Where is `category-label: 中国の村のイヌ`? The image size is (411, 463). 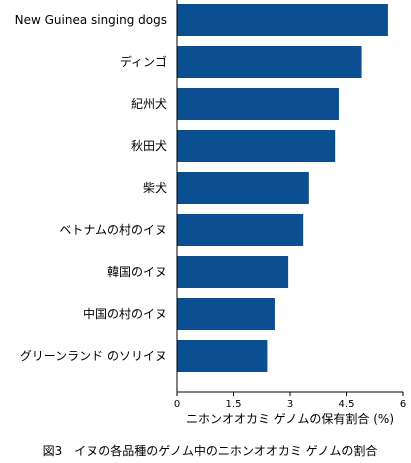 category-label: 中国の村のイヌ is located at coordinates (125, 313).